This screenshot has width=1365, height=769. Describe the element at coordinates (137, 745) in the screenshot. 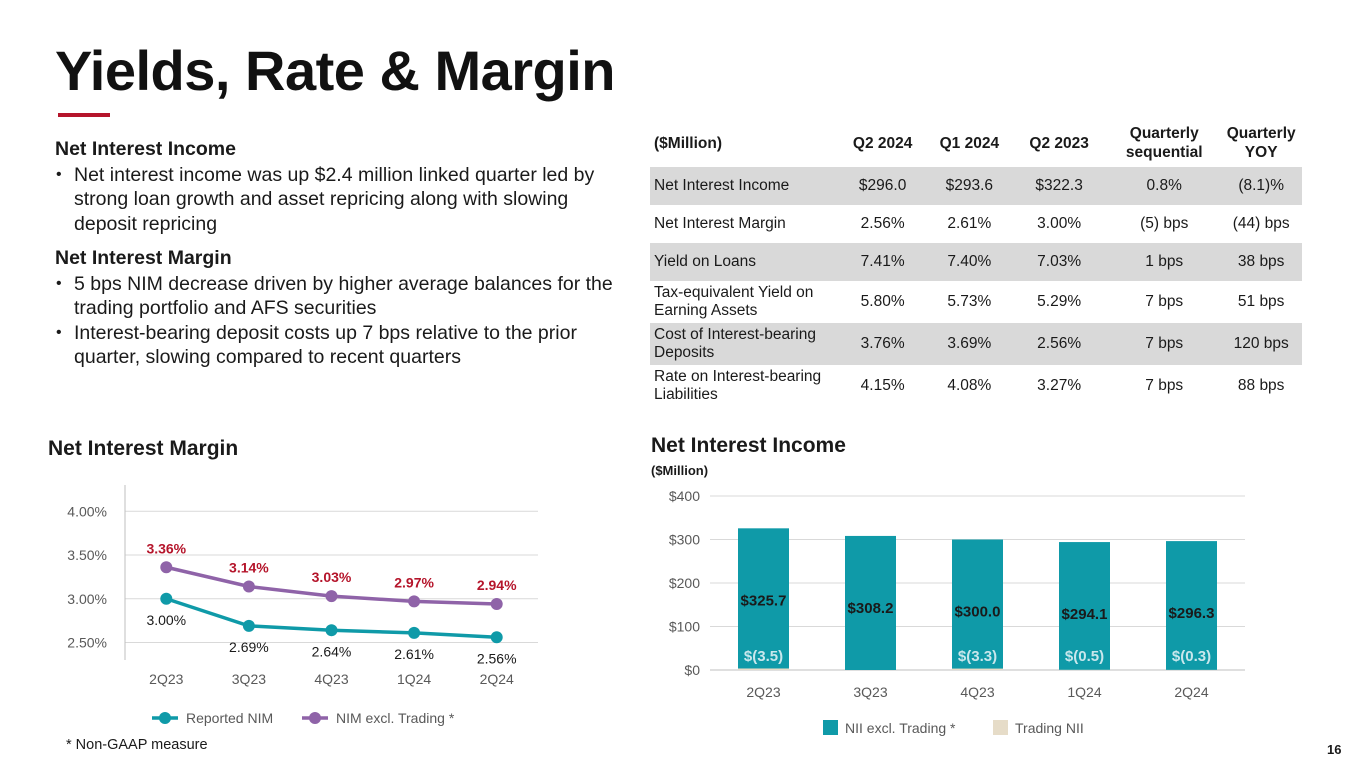

I see `footnote: * Non-GAAP measure` at that location.